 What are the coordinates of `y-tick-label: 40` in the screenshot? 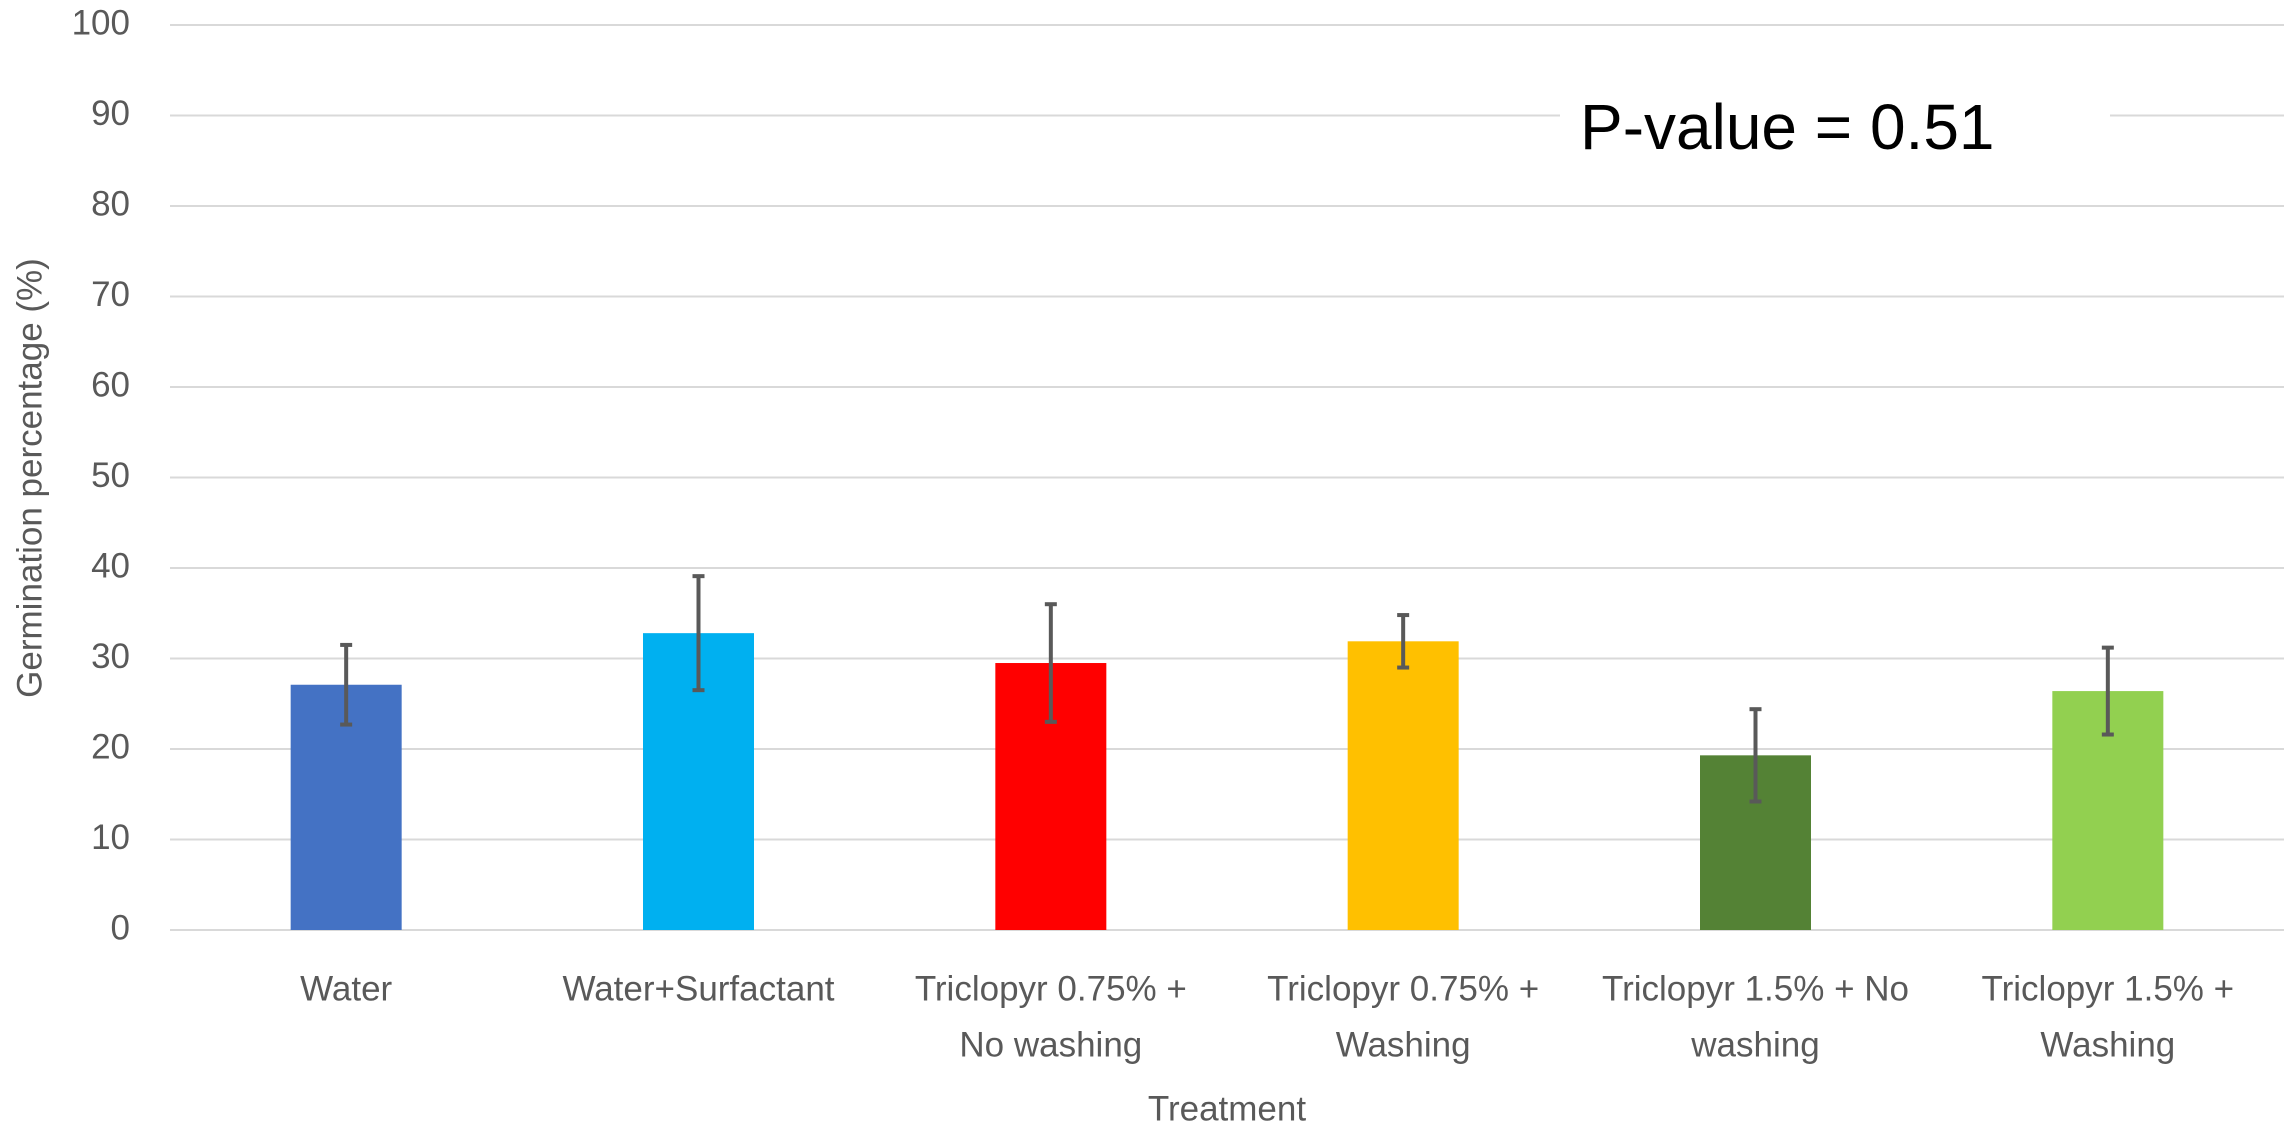 It's located at (110, 565).